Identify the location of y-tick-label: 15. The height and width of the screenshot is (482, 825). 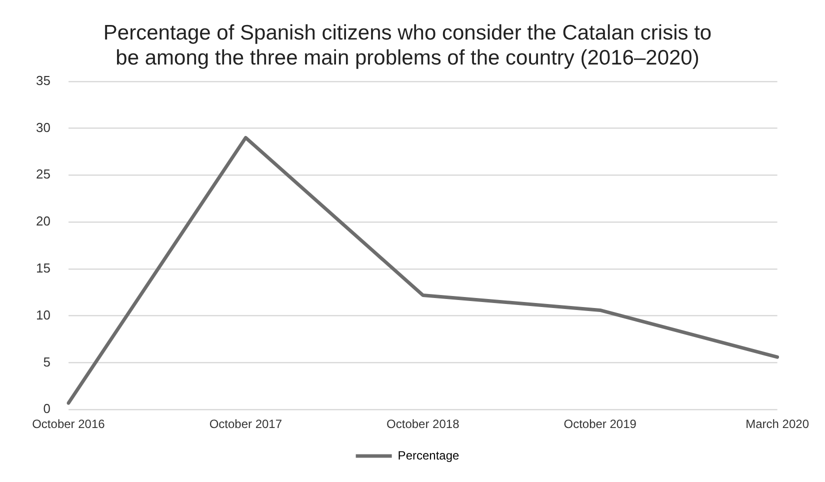
(43, 268).